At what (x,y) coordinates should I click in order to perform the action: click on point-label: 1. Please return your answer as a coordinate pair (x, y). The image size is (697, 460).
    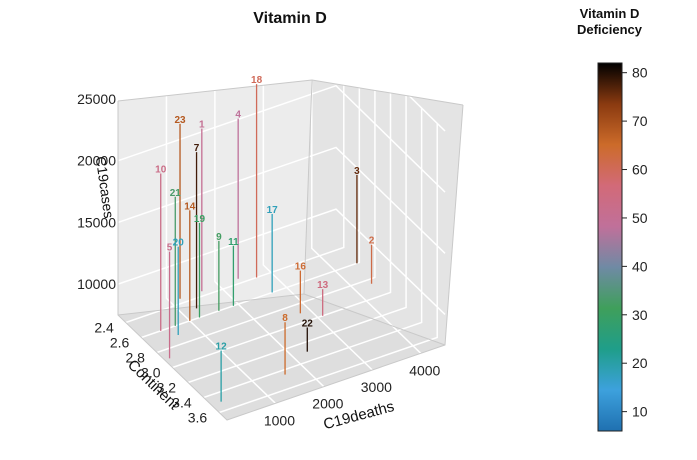
    Looking at the image, I should click on (202, 125).